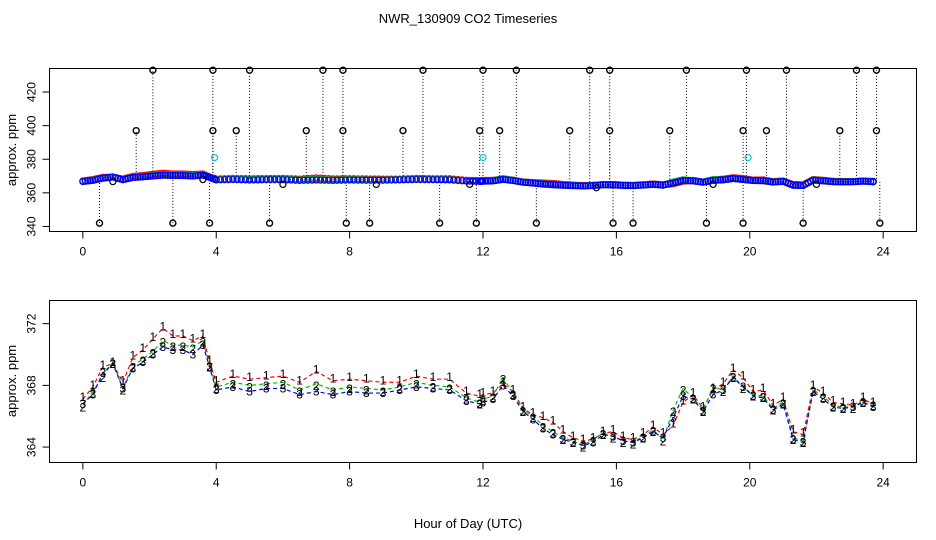 The image size is (936, 540). I want to click on bottom-y-tick-label: 372, so click(32, 323).